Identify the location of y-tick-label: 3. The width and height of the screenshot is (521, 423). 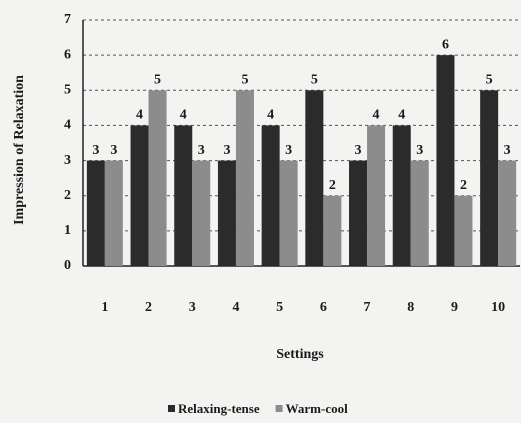
(67, 160).